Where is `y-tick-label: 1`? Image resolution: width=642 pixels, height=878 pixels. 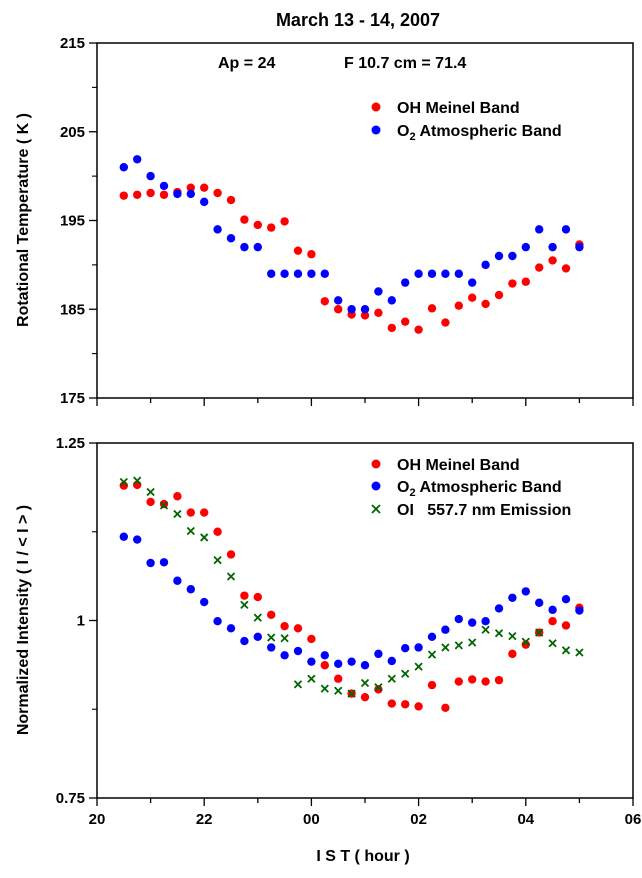
y-tick-label: 1 is located at coordinates (81, 621).